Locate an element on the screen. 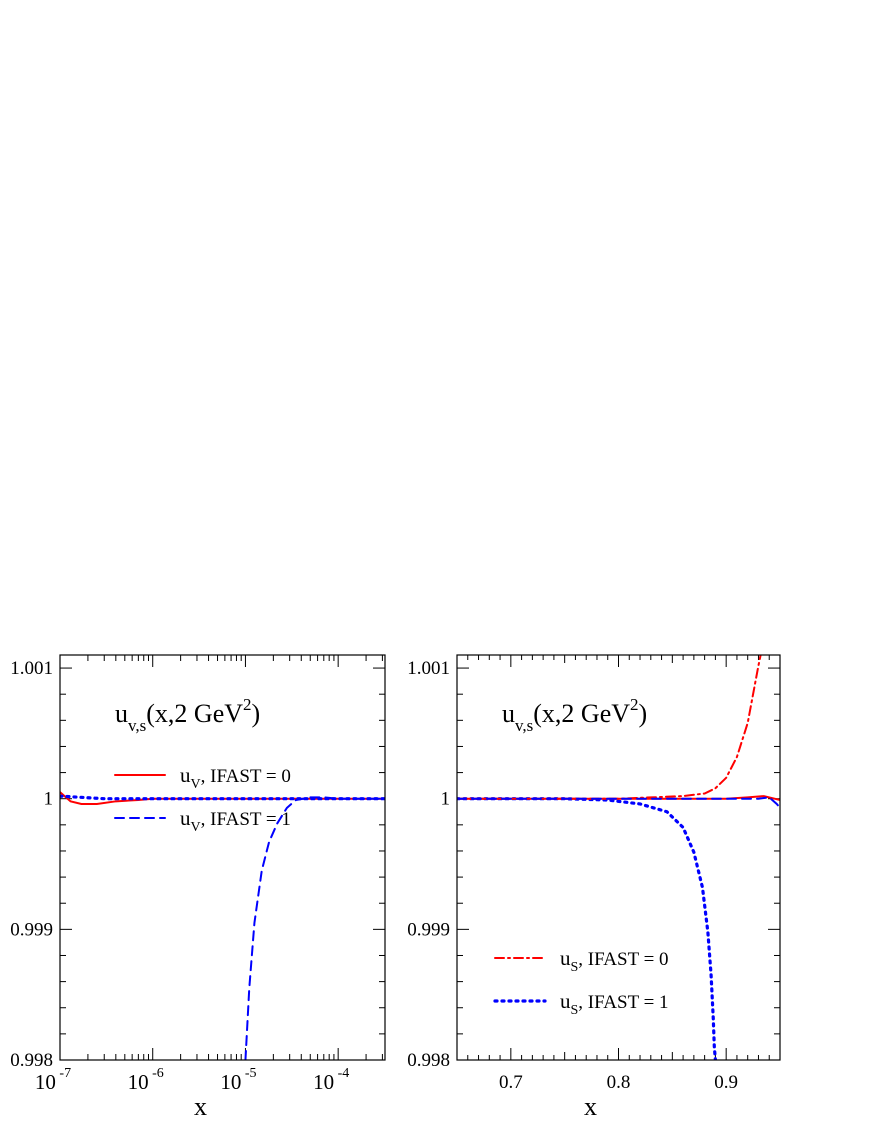 This screenshot has height=1128, width=872. x-tick-exponent: -7 is located at coordinates (63, 1073).